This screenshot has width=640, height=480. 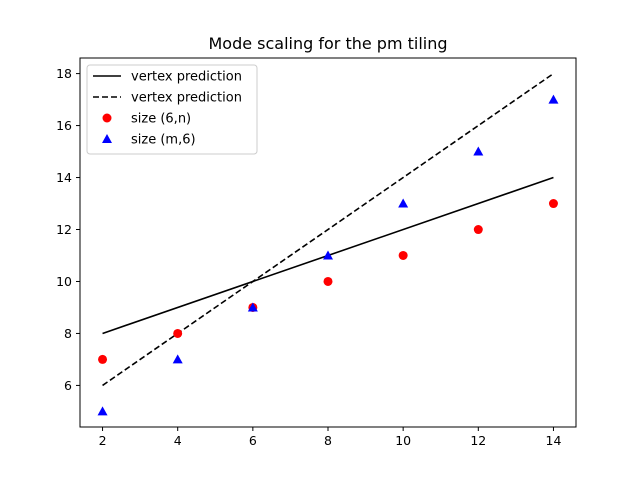 I want to click on x-tick-label: 6, so click(x=253, y=440).